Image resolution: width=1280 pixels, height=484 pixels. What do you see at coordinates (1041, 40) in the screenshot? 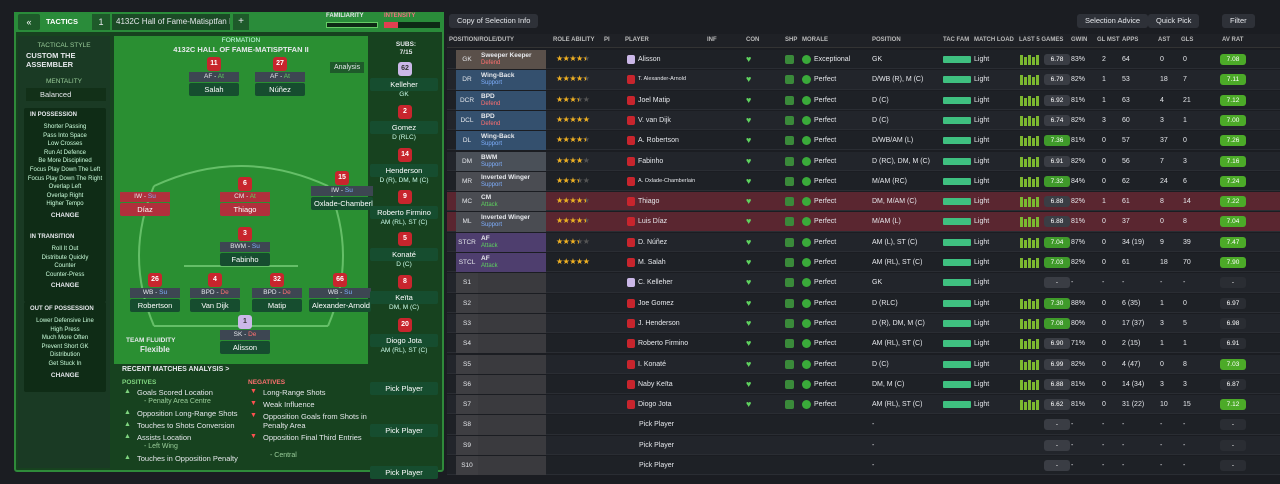
I see `column-header: LAST 5 GAMES` at bounding box center [1041, 40].